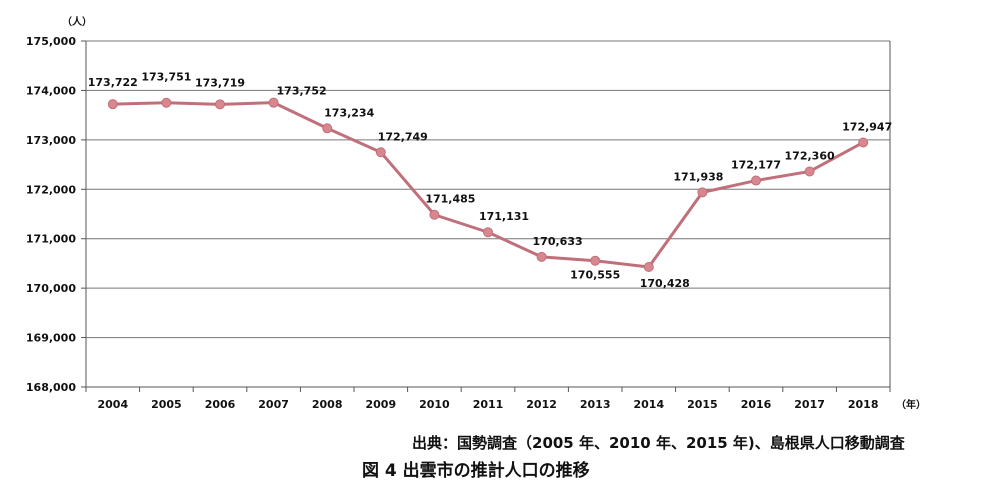 The height and width of the screenshot is (482, 992). I want to click on data-label: 172,360, so click(810, 155).